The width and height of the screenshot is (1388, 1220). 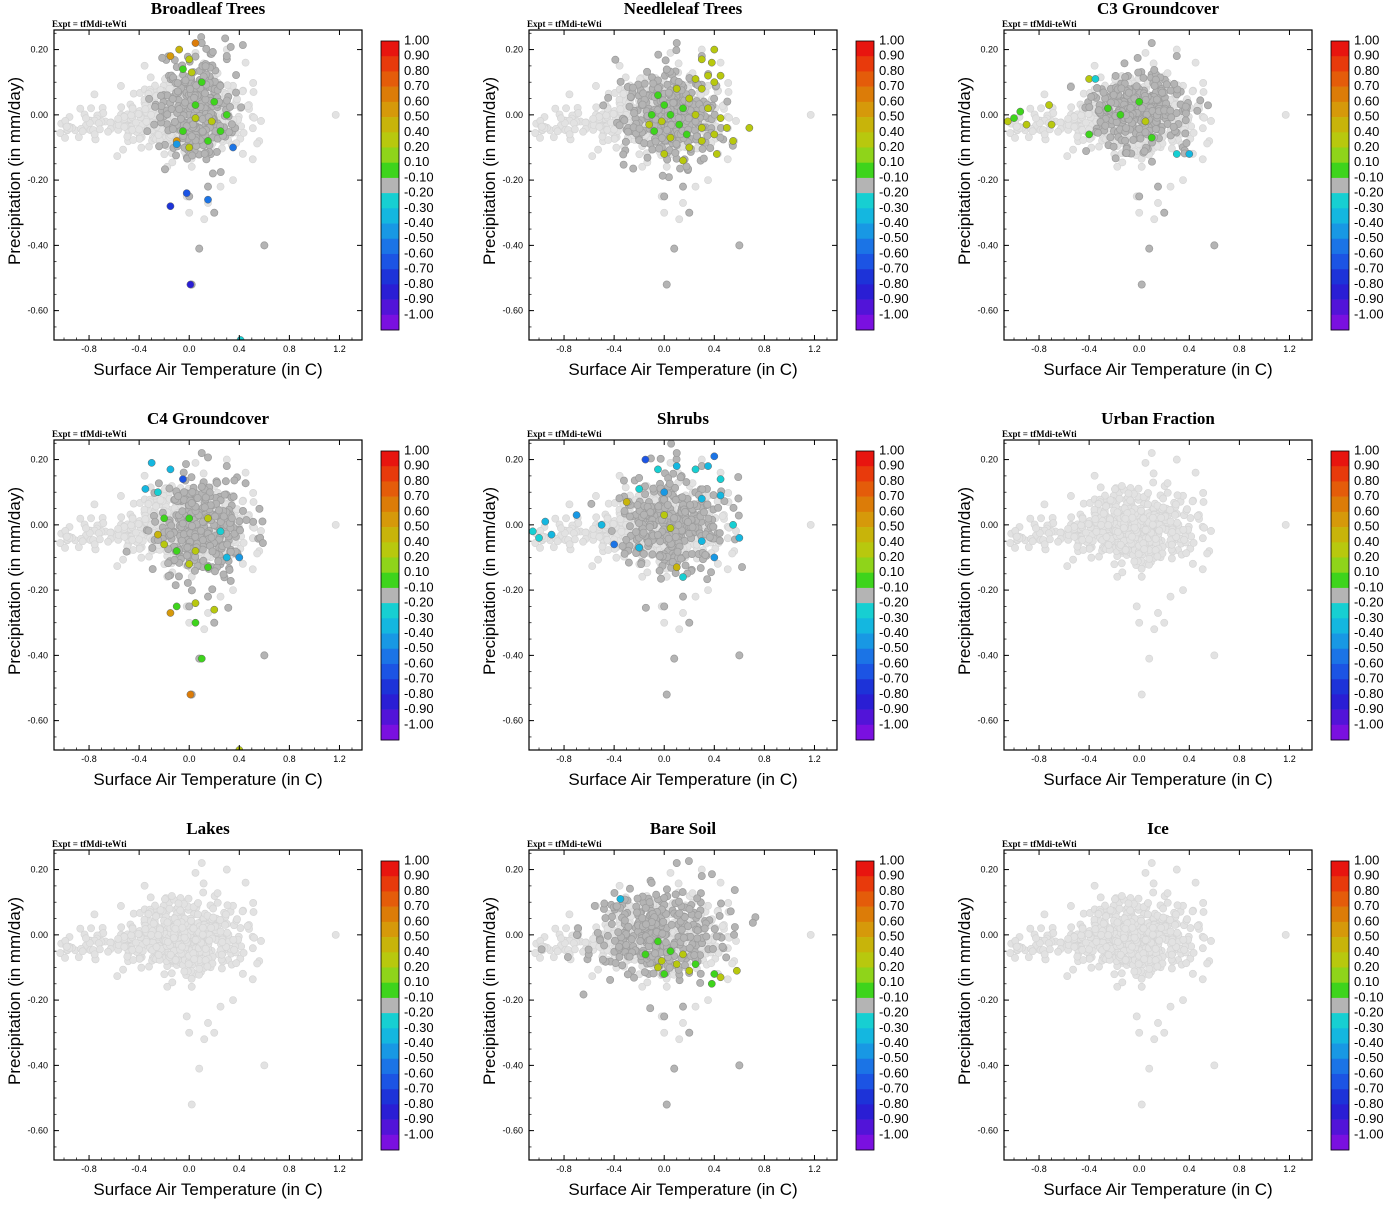 What do you see at coordinates (189, 759) in the screenshot?
I see `x-tick-label: 0.0` at bounding box center [189, 759].